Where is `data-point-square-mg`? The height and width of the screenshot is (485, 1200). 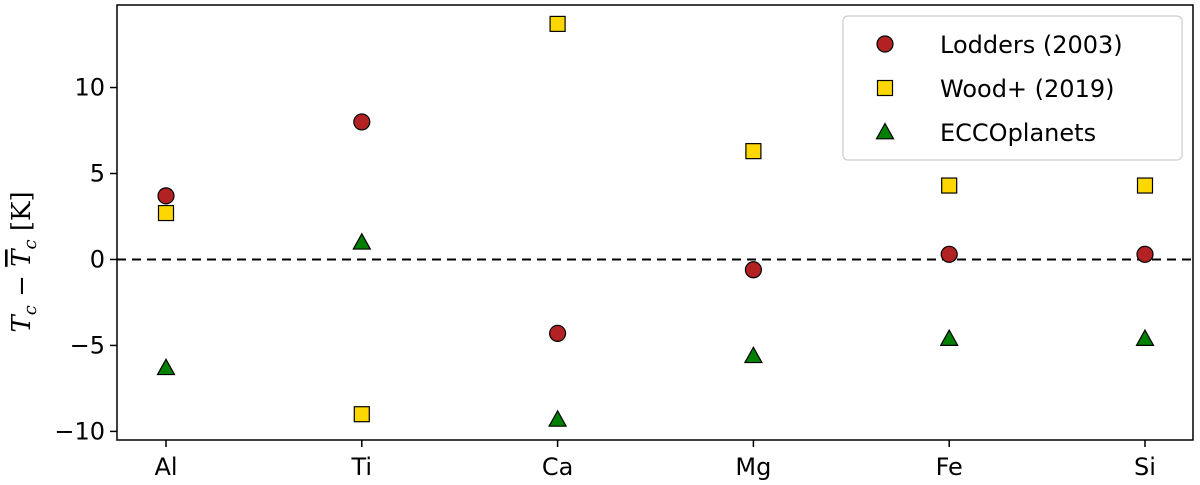
data-point-square-mg is located at coordinates (753, 151).